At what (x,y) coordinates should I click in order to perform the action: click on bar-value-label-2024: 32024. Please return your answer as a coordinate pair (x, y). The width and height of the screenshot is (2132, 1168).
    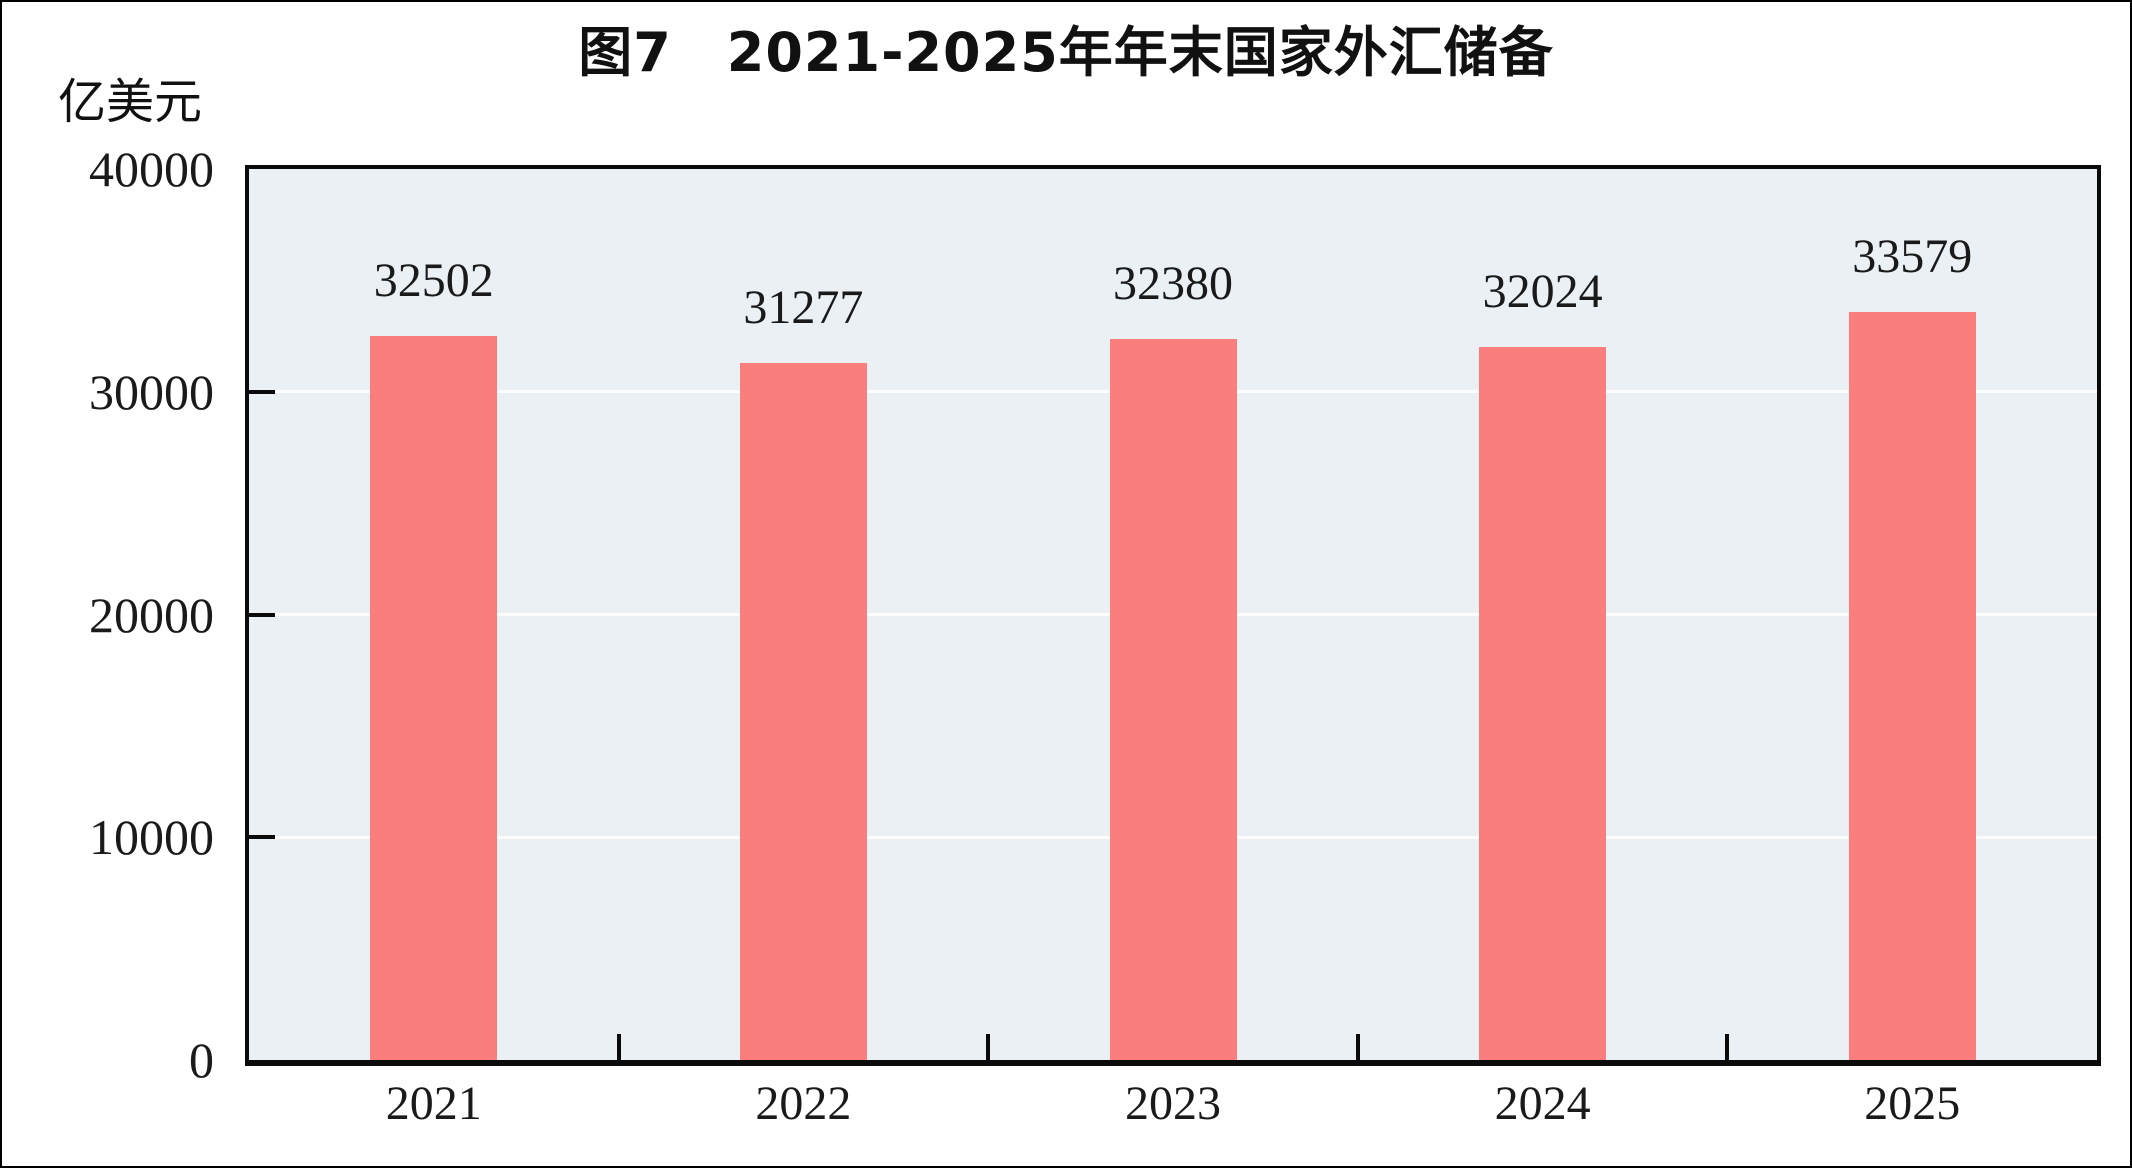
    Looking at the image, I should click on (1542, 291).